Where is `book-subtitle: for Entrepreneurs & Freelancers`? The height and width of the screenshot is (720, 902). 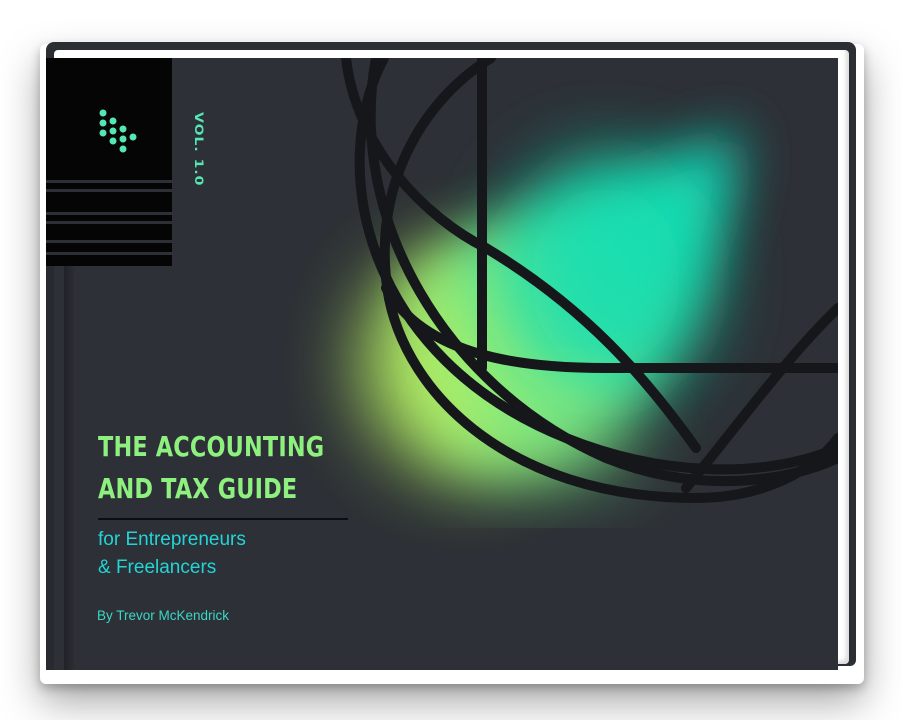
book-subtitle: for Entrepreneurs & Freelancers is located at coordinates (172, 554).